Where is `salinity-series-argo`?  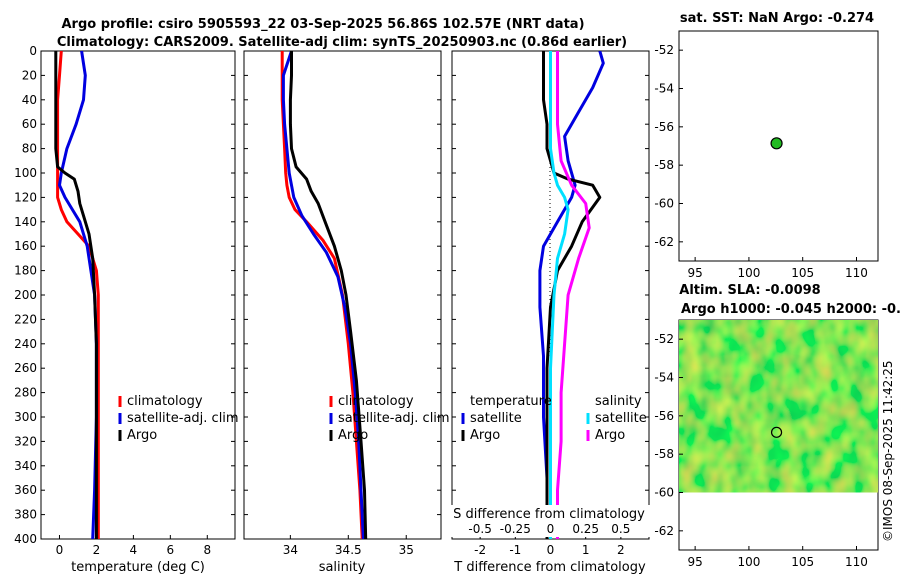 salinity-series-argo is located at coordinates (328, 295).